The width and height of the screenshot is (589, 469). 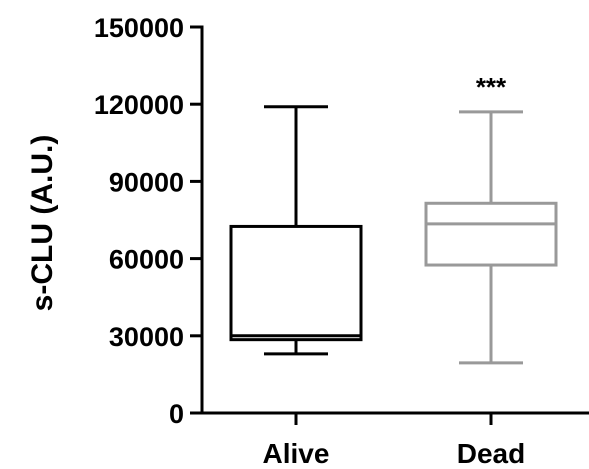 I want to click on box-alive, so click(x=296, y=230).